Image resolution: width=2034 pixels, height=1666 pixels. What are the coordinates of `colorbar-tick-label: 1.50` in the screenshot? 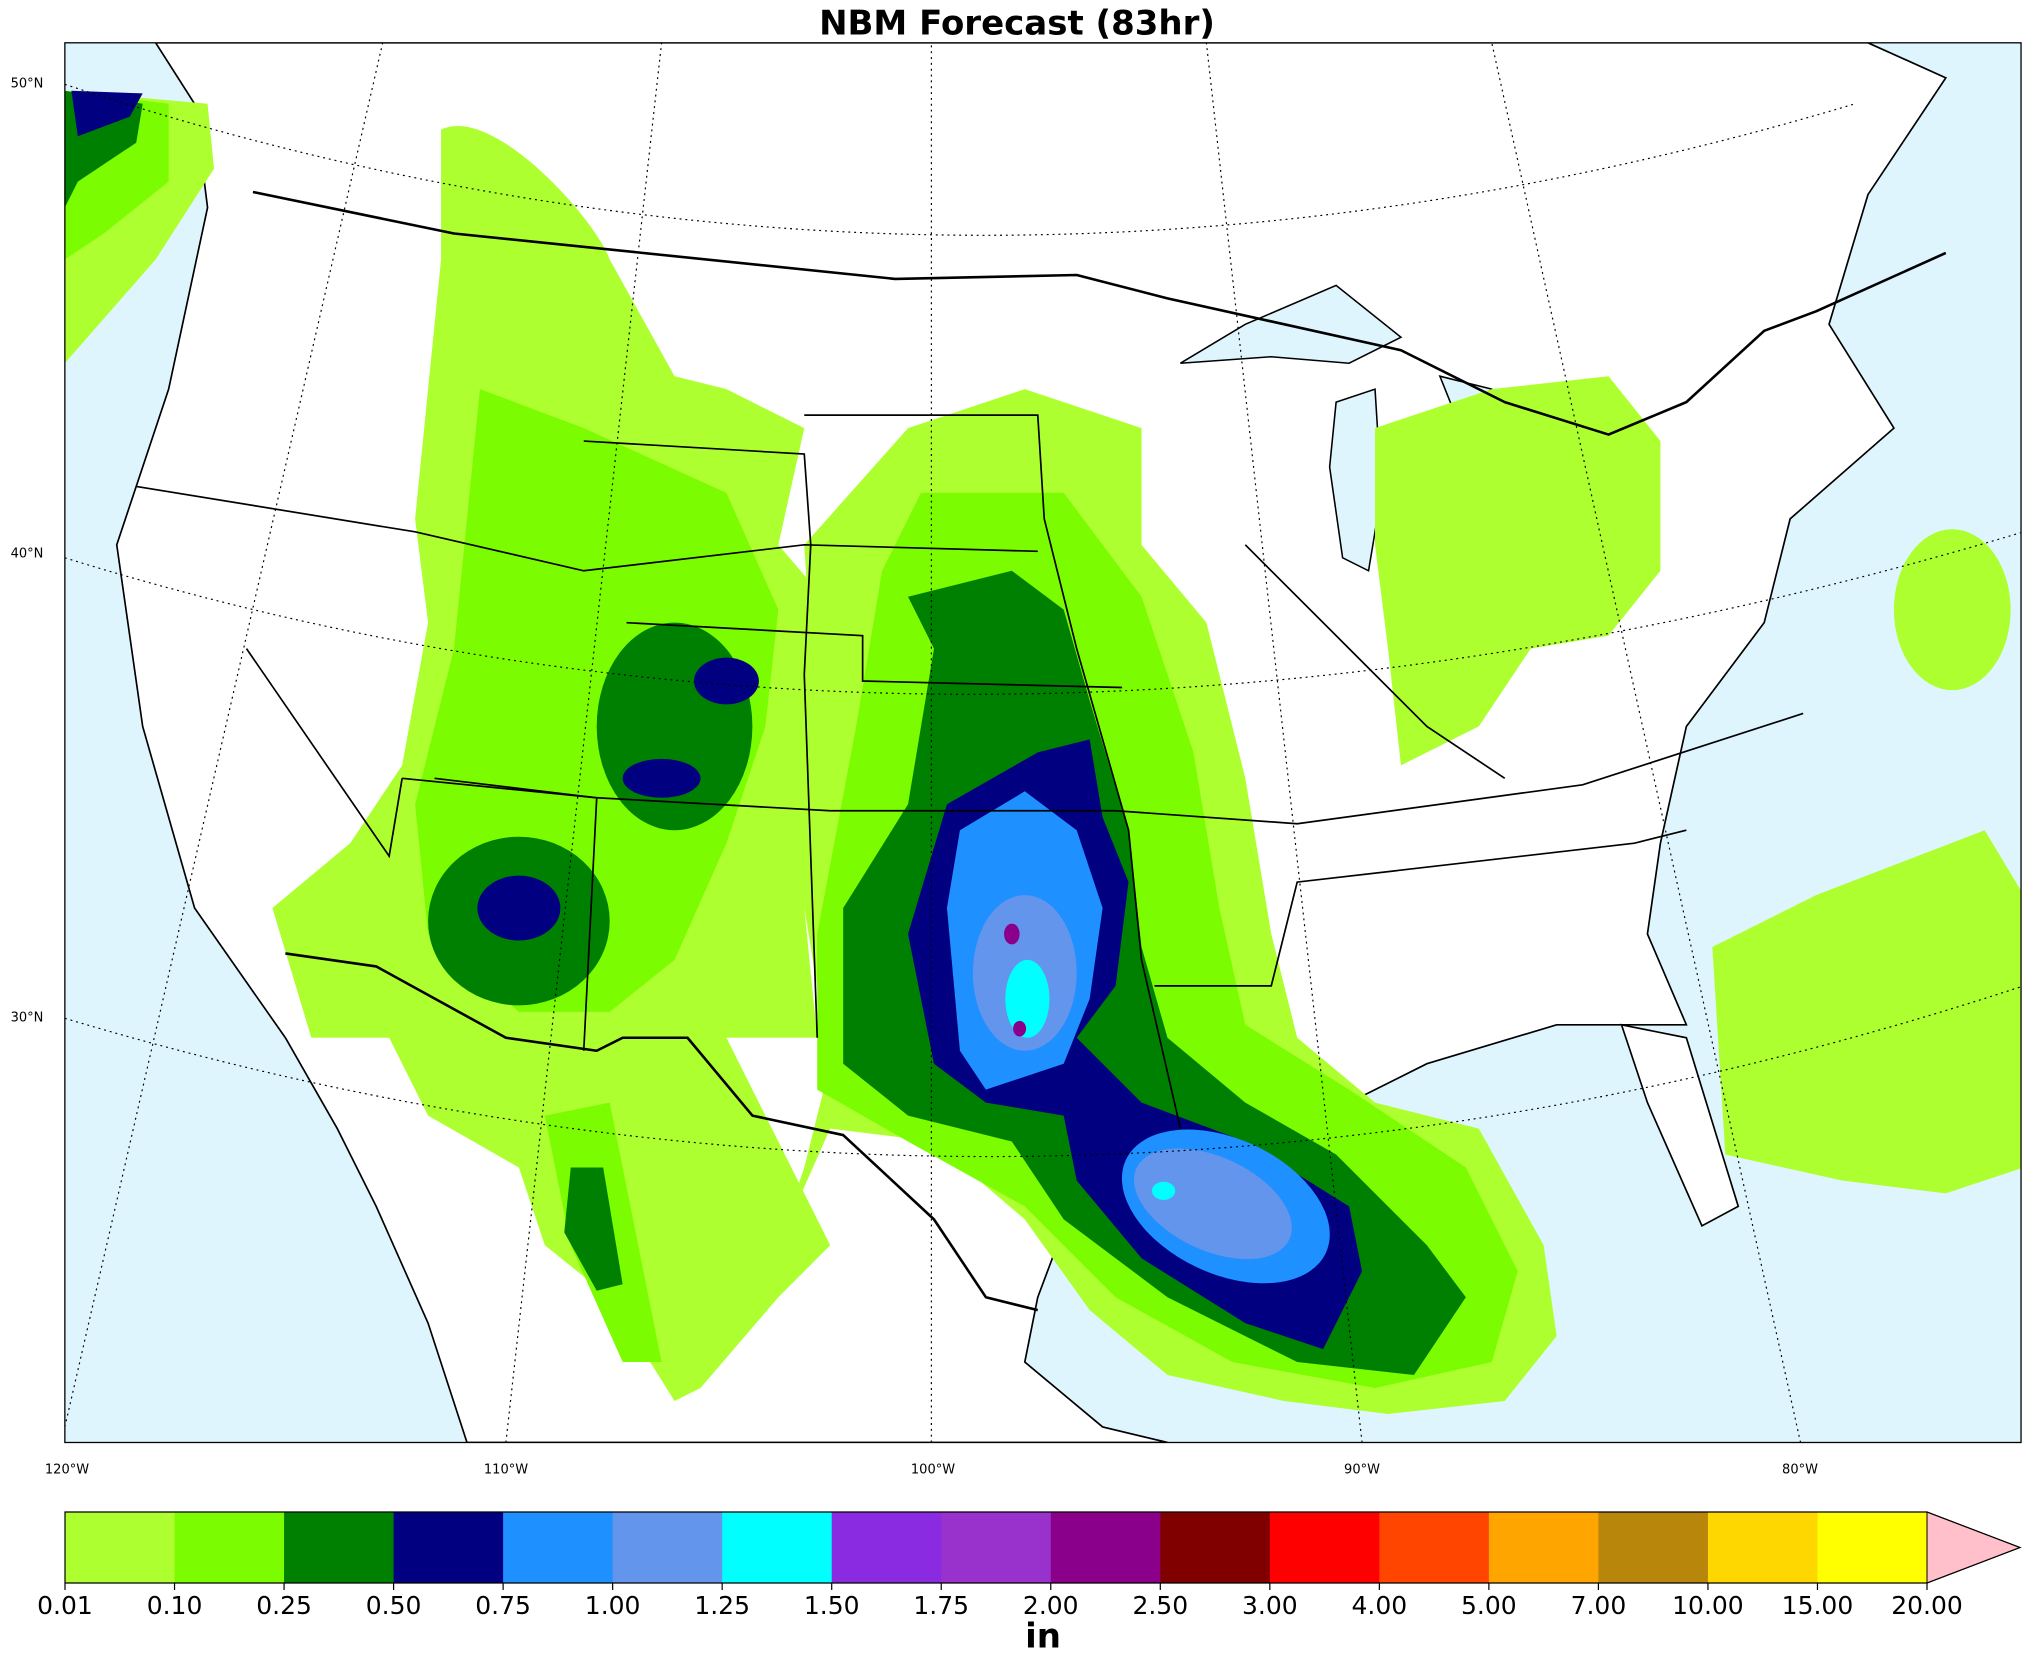 It's located at (832, 1605).